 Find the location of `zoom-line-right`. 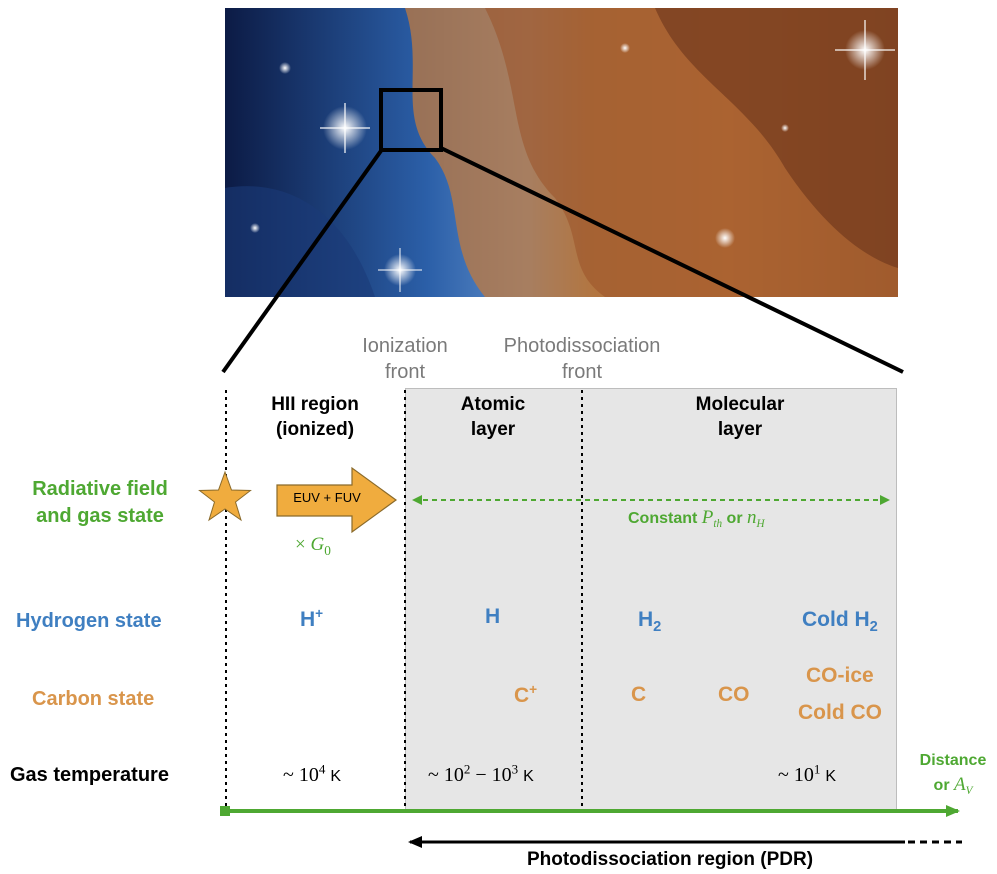

zoom-line-right is located at coordinates (672, 260).